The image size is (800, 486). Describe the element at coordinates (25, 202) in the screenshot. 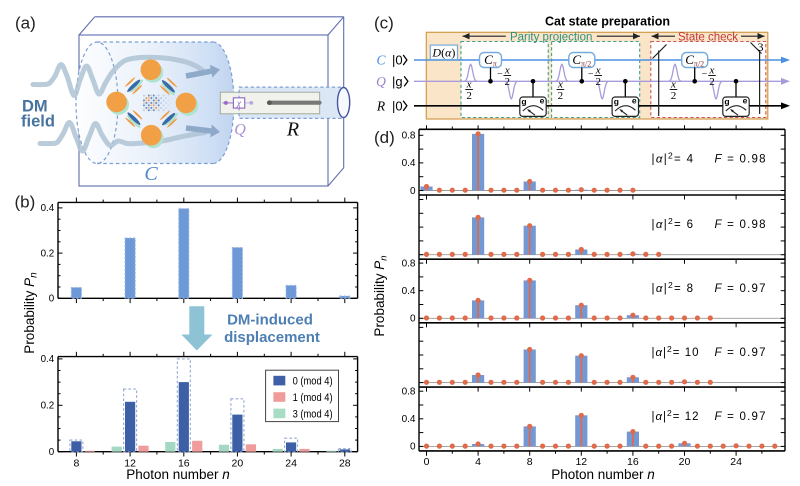

I see `svg-text: (b)` at that location.